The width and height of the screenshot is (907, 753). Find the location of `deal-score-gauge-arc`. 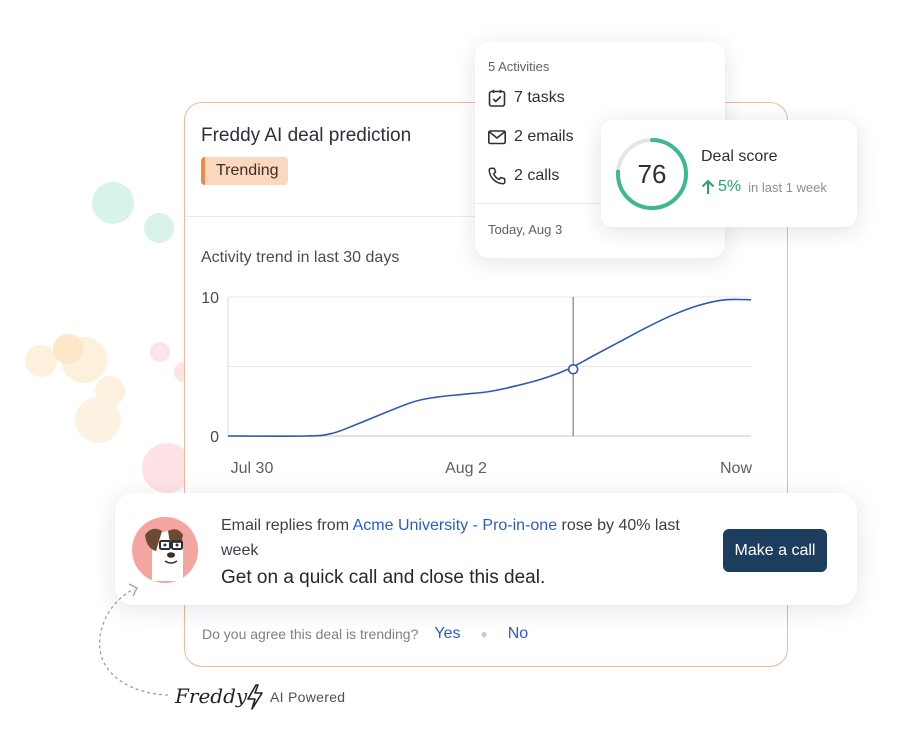

deal-score-gauge-arc is located at coordinates (652, 174).